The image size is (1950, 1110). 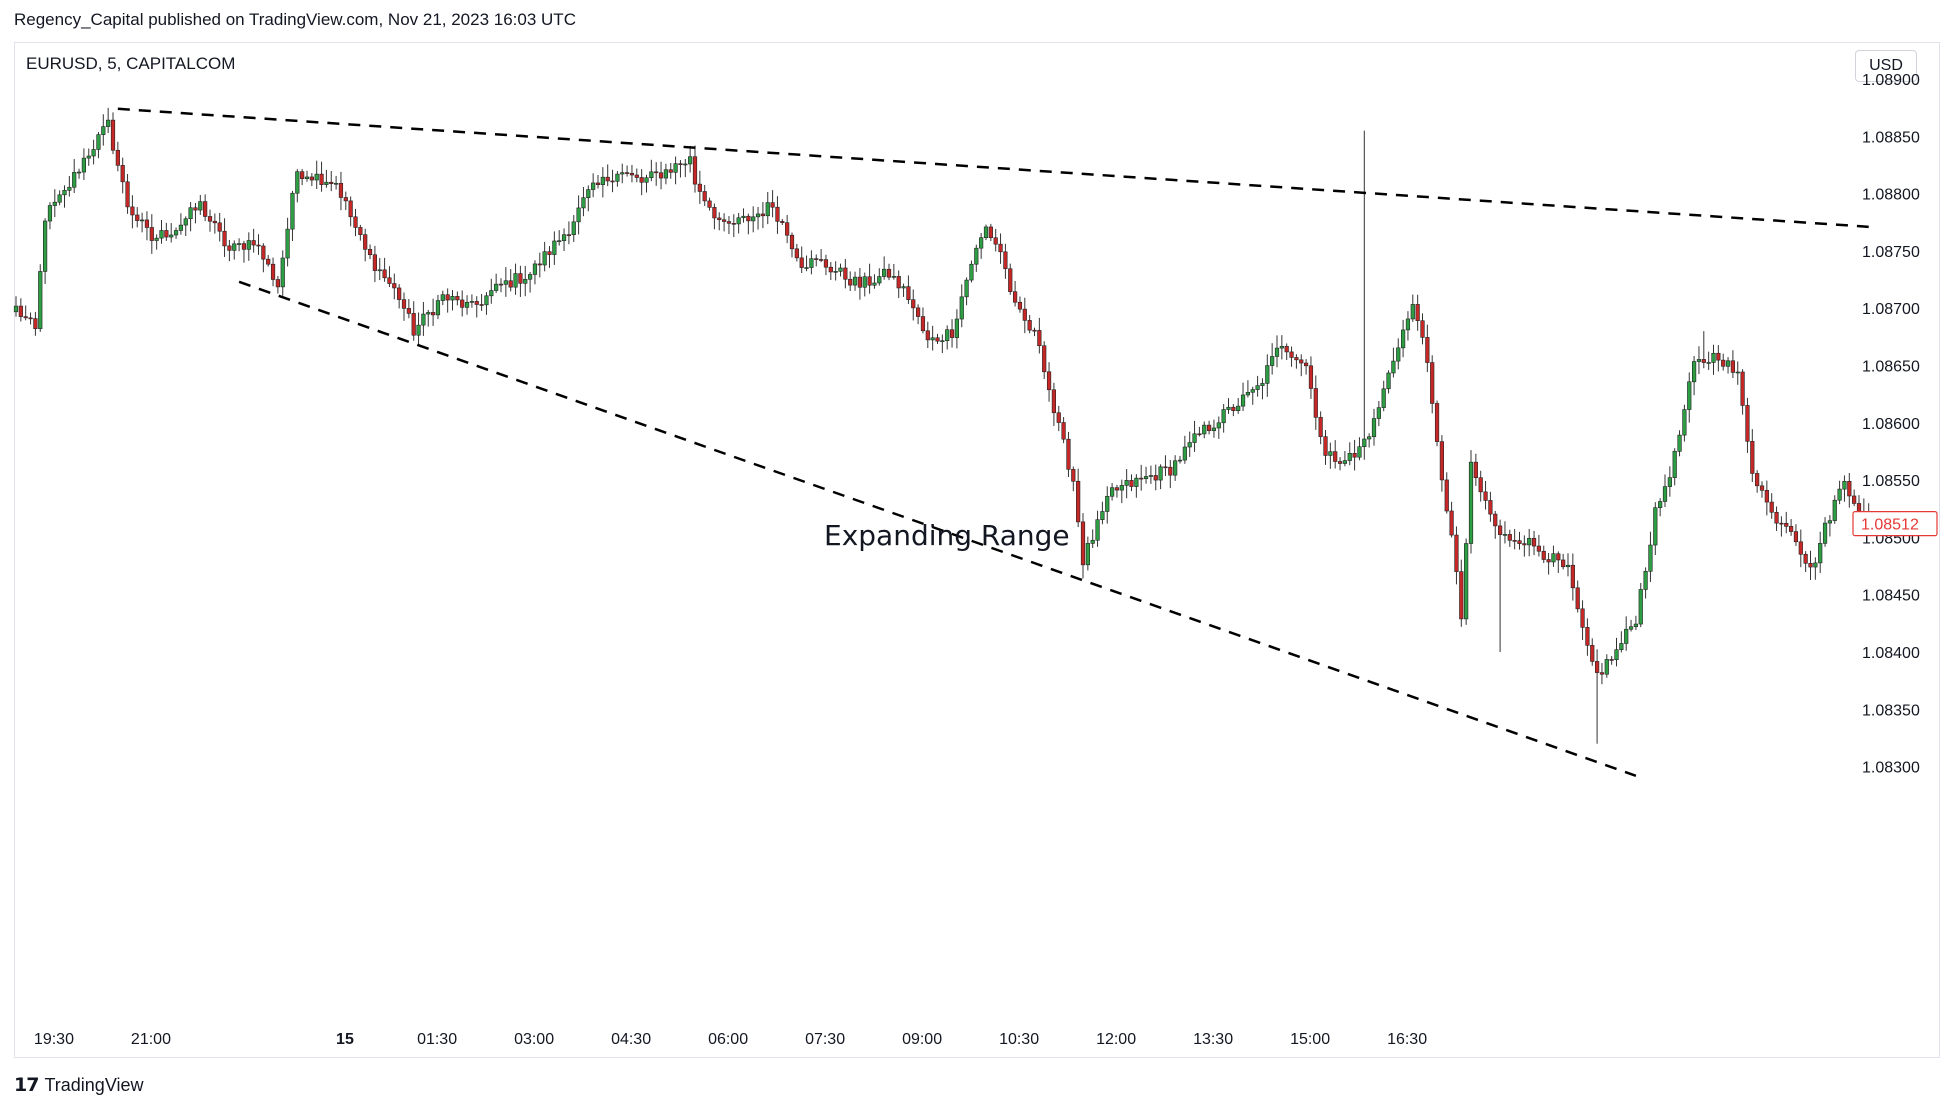 What do you see at coordinates (993, 168) in the screenshot?
I see `trendline-upper` at bounding box center [993, 168].